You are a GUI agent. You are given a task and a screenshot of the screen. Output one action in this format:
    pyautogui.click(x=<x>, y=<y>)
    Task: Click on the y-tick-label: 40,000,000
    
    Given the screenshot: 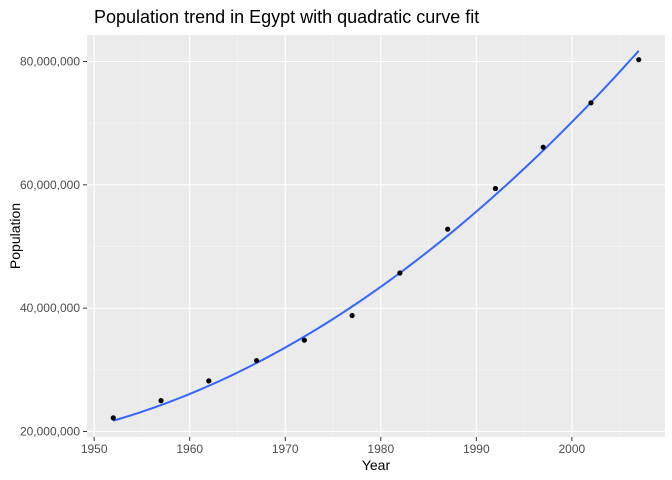 What is the action you would take?
    pyautogui.click(x=50, y=308)
    